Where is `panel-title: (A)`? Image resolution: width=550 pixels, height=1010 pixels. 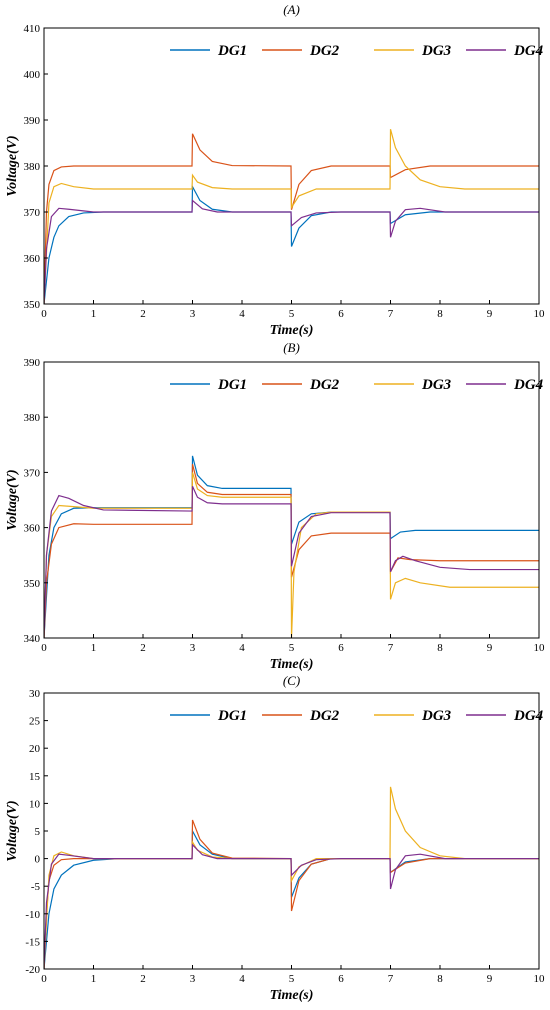 panel-title: (A) is located at coordinates (291, 9).